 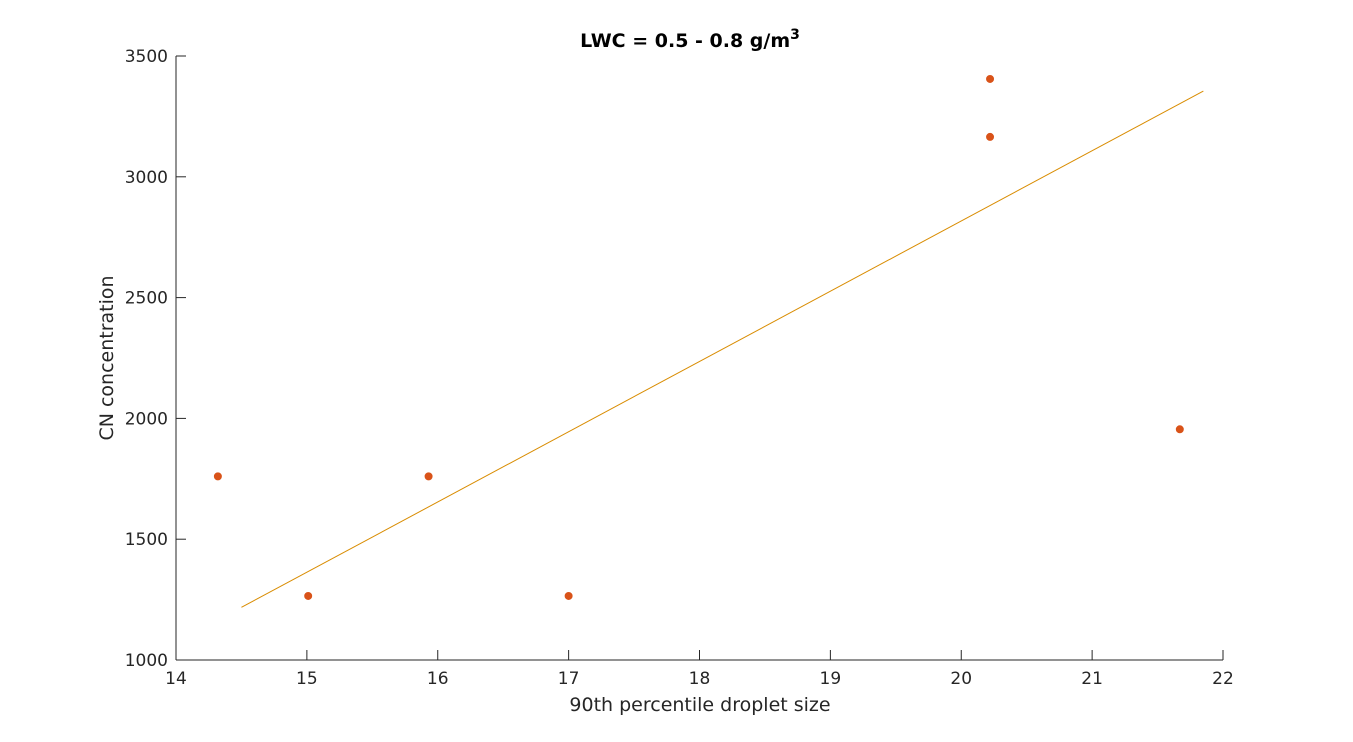 I want to click on x-tick-label: 16, so click(x=438, y=679).